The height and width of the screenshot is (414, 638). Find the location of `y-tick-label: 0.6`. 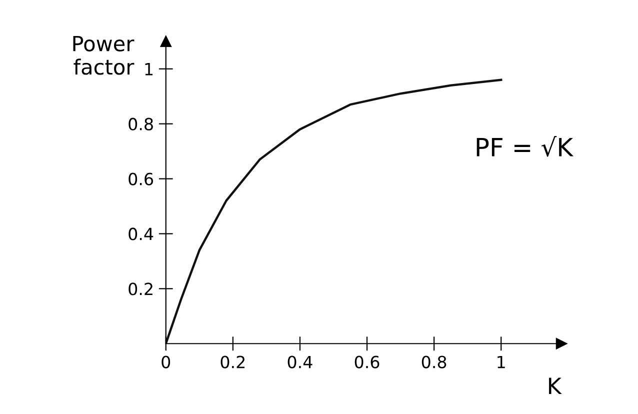

y-tick-label: 0.6 is located at coordinates (141, 179).